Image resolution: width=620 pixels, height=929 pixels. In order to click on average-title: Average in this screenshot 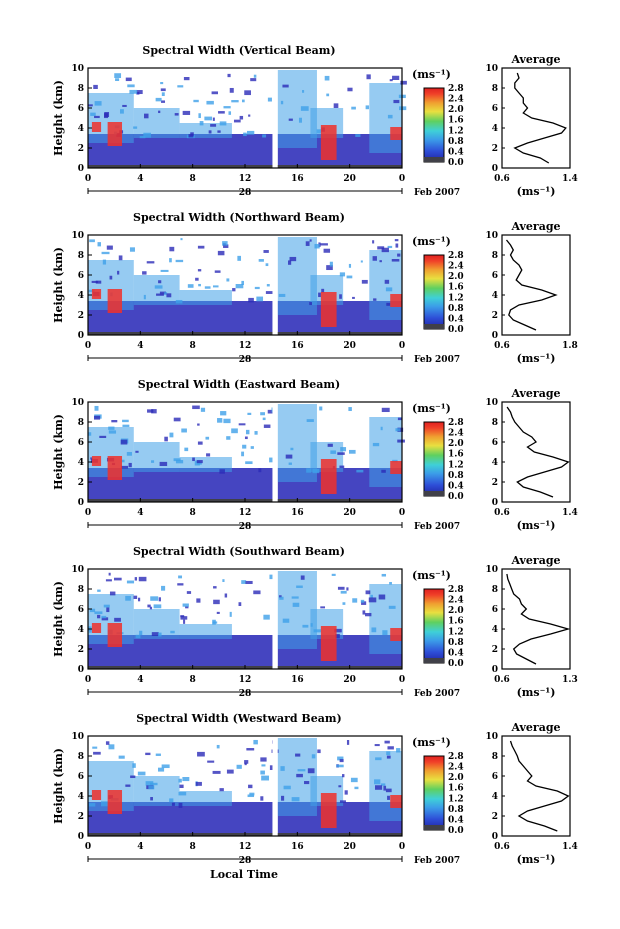, I will do `click(535, 560)`.